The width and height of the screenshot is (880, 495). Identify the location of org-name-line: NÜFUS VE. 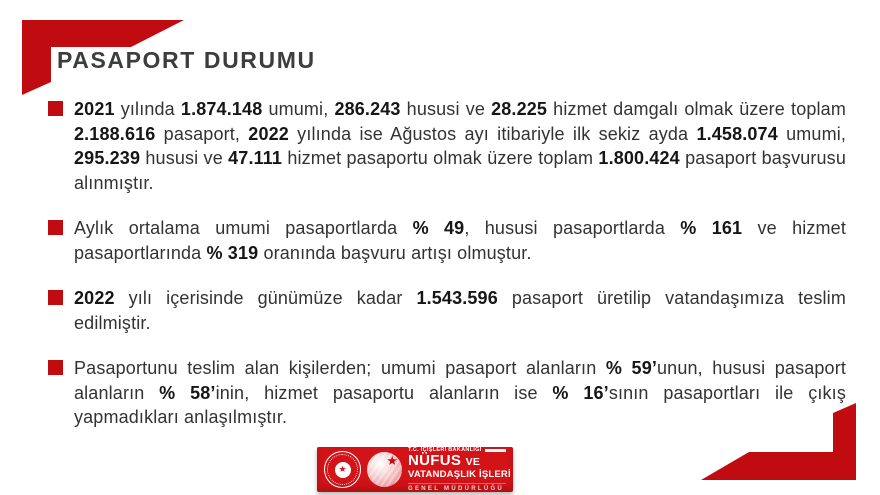
(457, 461).